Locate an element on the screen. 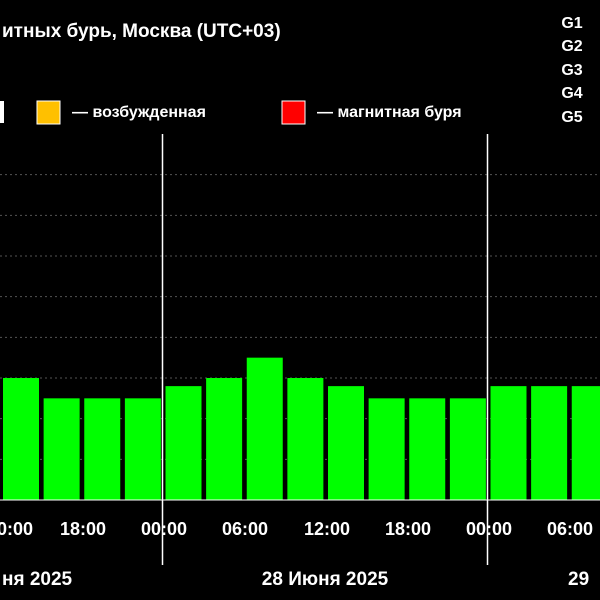 Image resolution: width=600 pixels, height=600 pixels. legend-label: — возбужденная is located at coordinates (139, 112).